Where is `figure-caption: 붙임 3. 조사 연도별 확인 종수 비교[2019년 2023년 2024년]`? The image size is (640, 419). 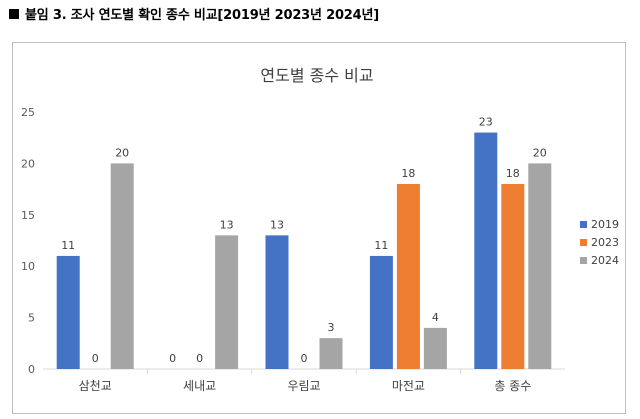 figure-caption: 붙임 3. 조사 연도별 확인 종수 비교[2019년 2023년 2024년] is located at coordinates (194, 13).